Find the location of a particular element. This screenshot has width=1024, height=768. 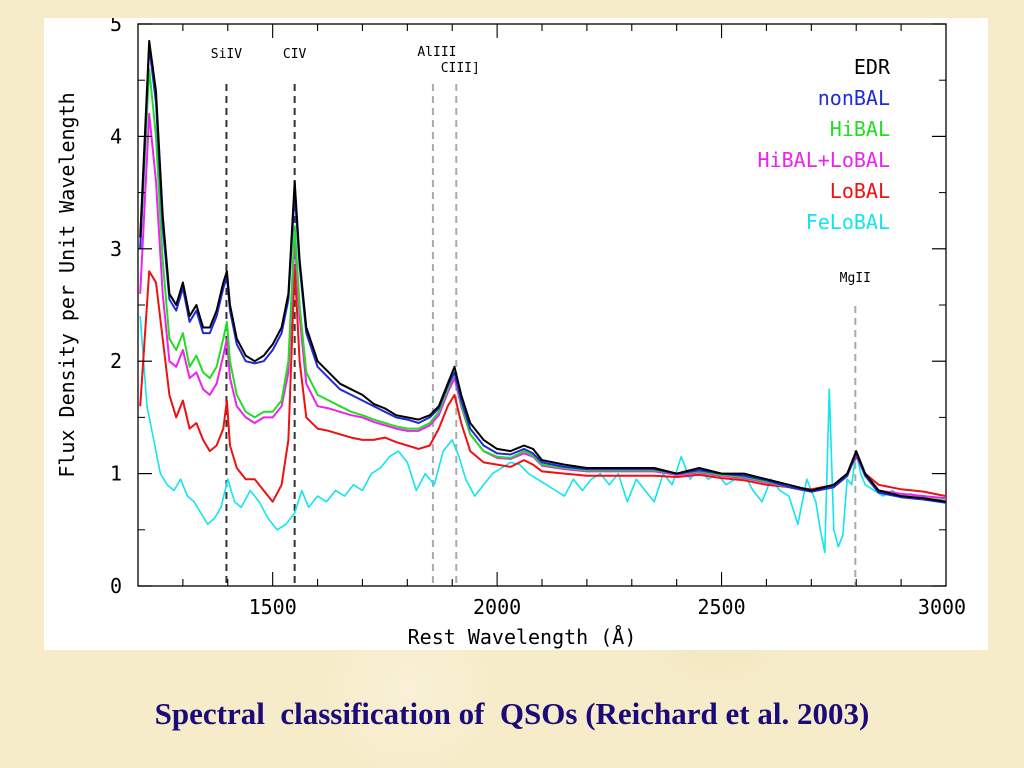

x-axis-label: Rest Wavelength (Å) is located at coordinates (522, 637).